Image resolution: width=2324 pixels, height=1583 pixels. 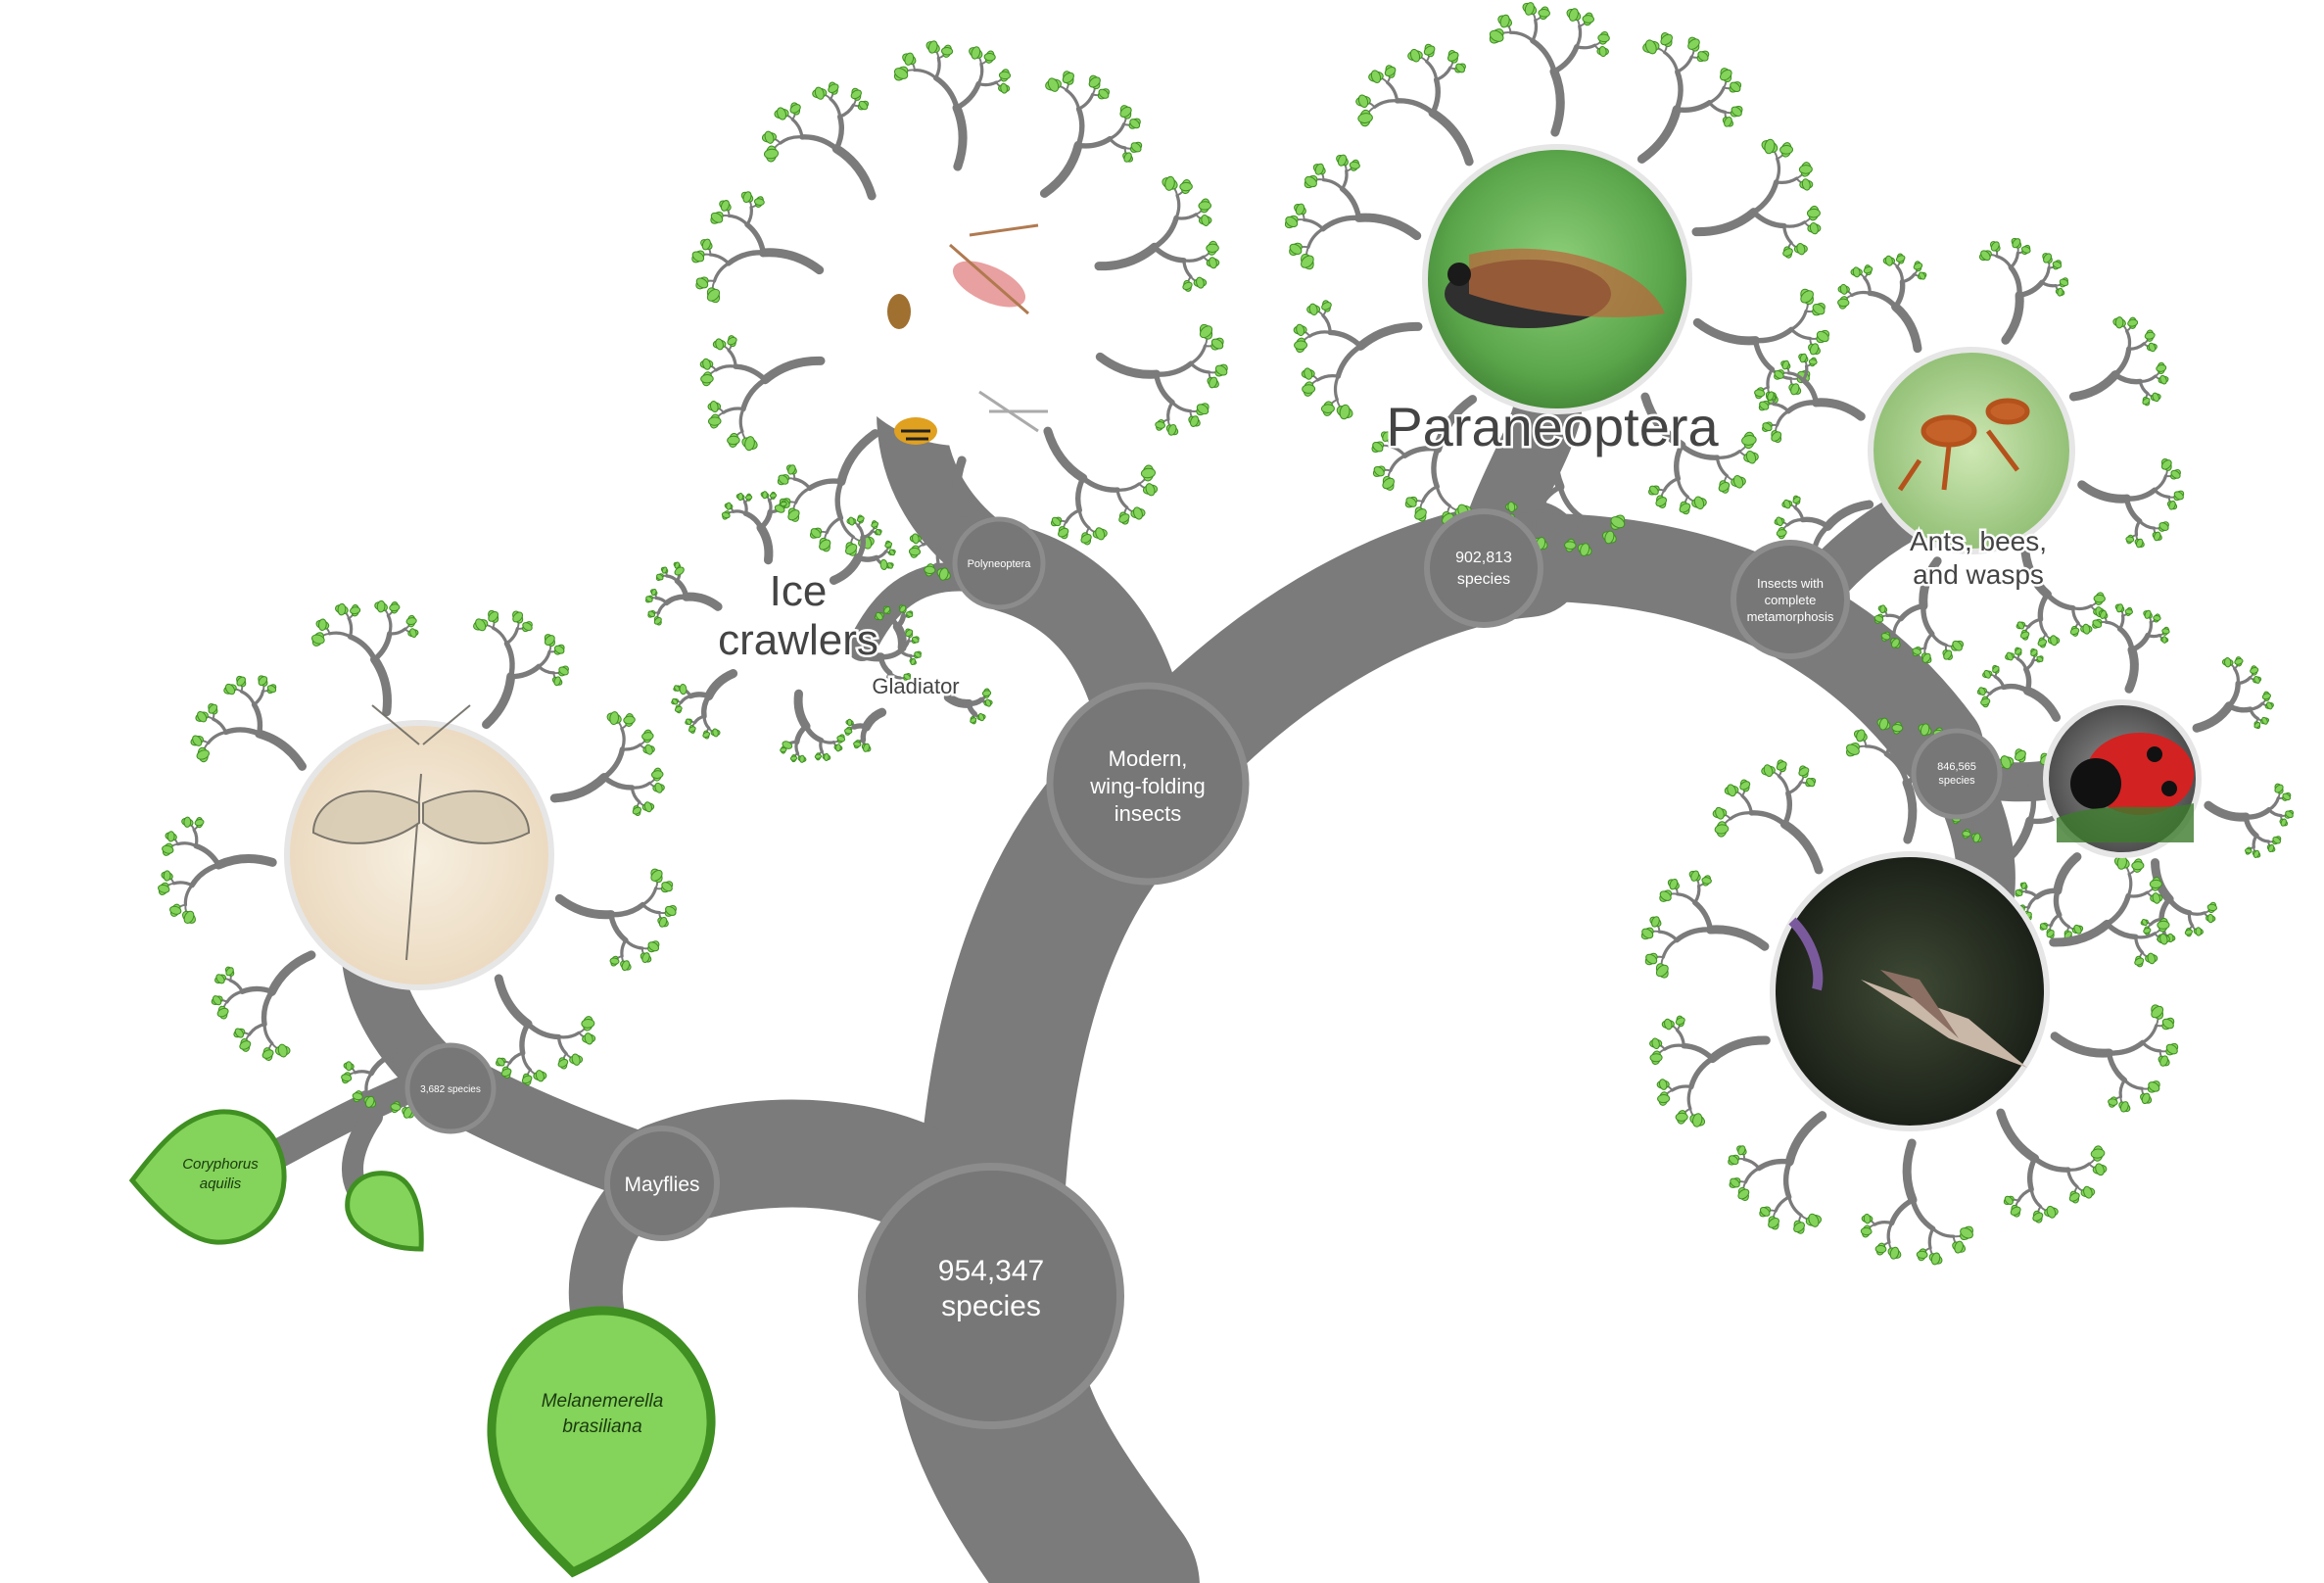 What do you see at coordinates (1148, 784) in the screenshot?
I see `modern-wing-folding-node: Modern, wing-folding insects` at bounding box center [1148, 784].